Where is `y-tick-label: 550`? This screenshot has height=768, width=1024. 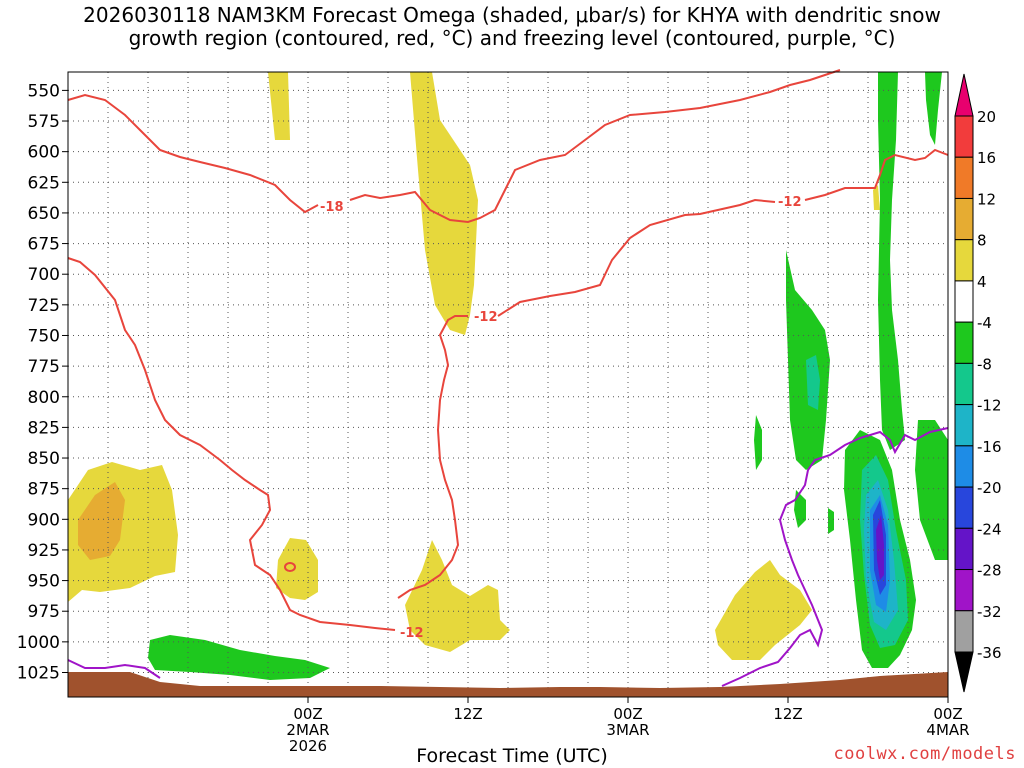 y-tick-label: 550 is located at coordinates (44, 91).